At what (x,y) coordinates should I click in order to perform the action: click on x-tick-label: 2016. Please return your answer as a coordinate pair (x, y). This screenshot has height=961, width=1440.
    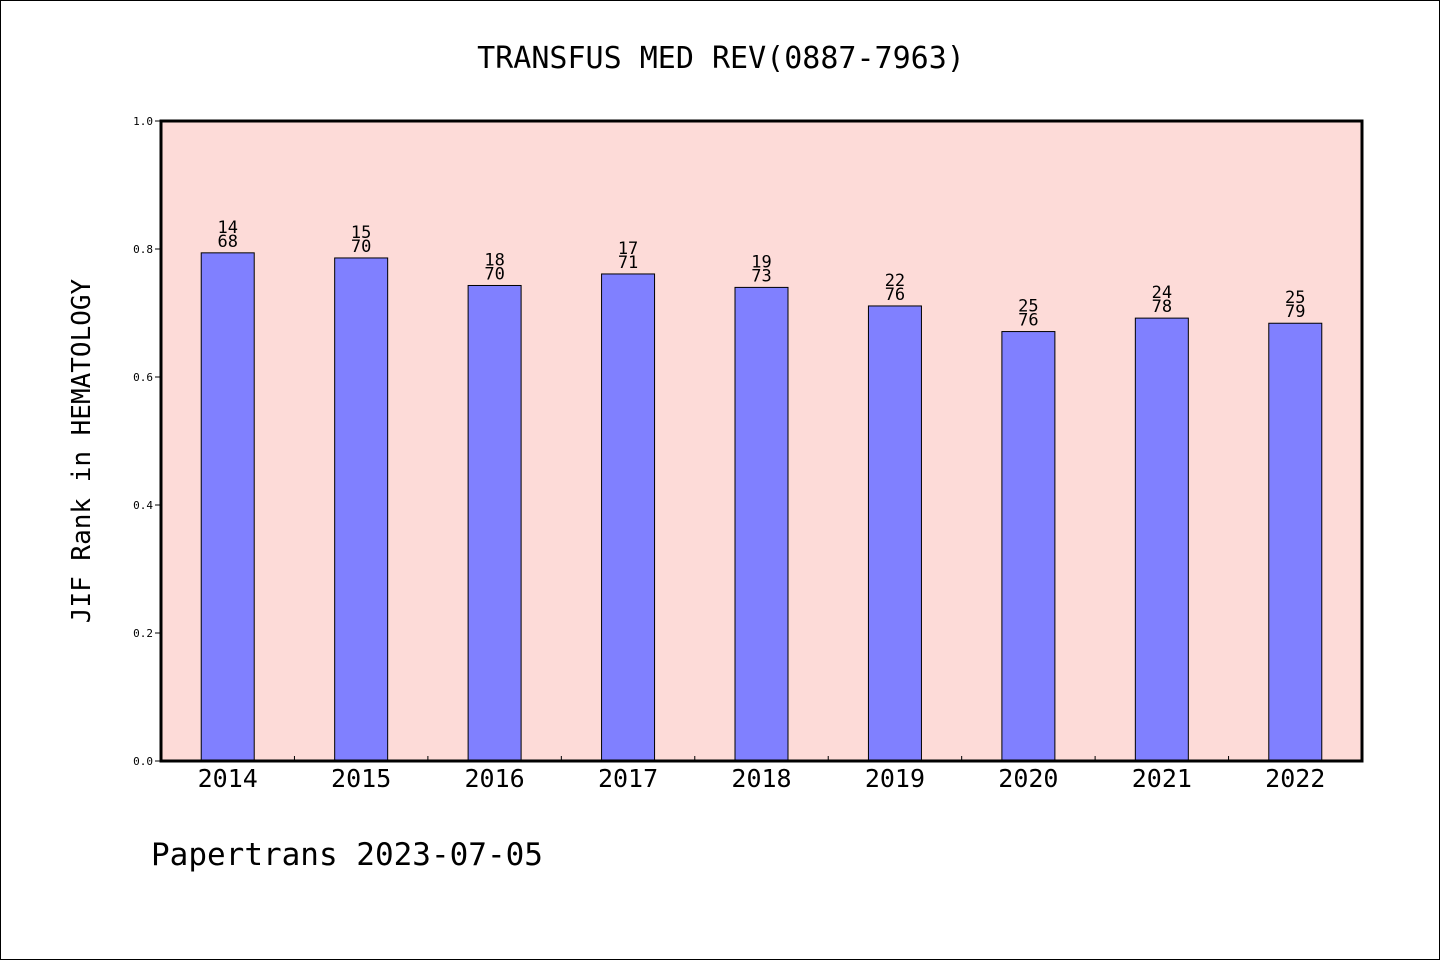
    Looking at the image, I should click on (495, 778).